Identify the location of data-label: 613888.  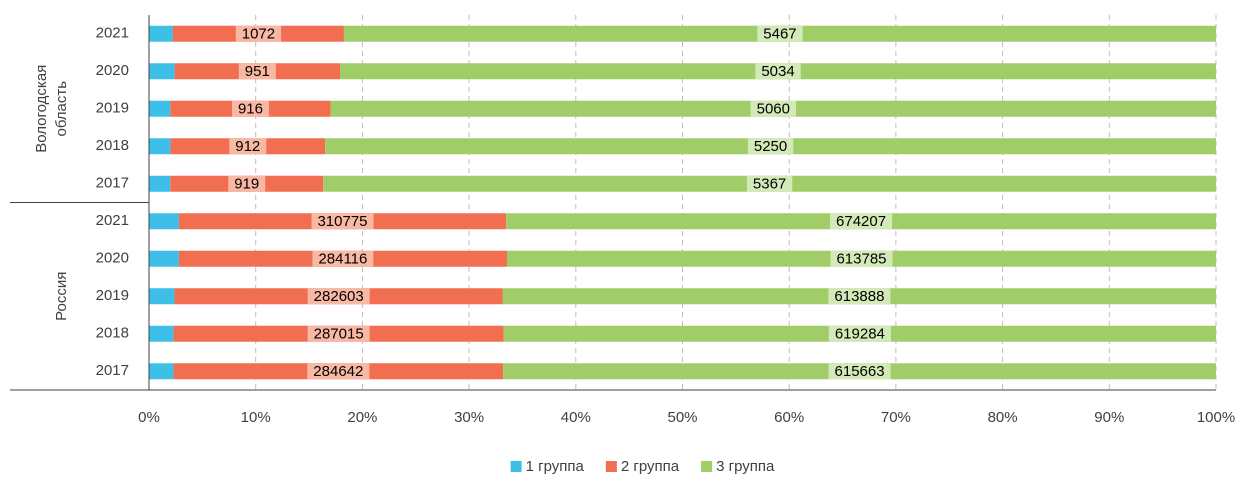
(859, 296).